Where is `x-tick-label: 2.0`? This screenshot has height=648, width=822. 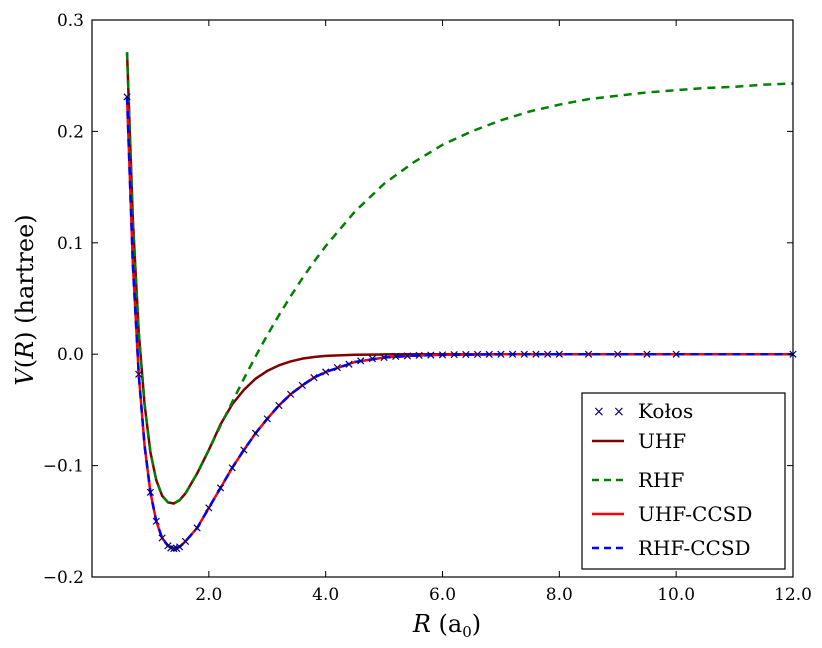 x-tick-label: 2.0 is located at coordinates (208, 595).